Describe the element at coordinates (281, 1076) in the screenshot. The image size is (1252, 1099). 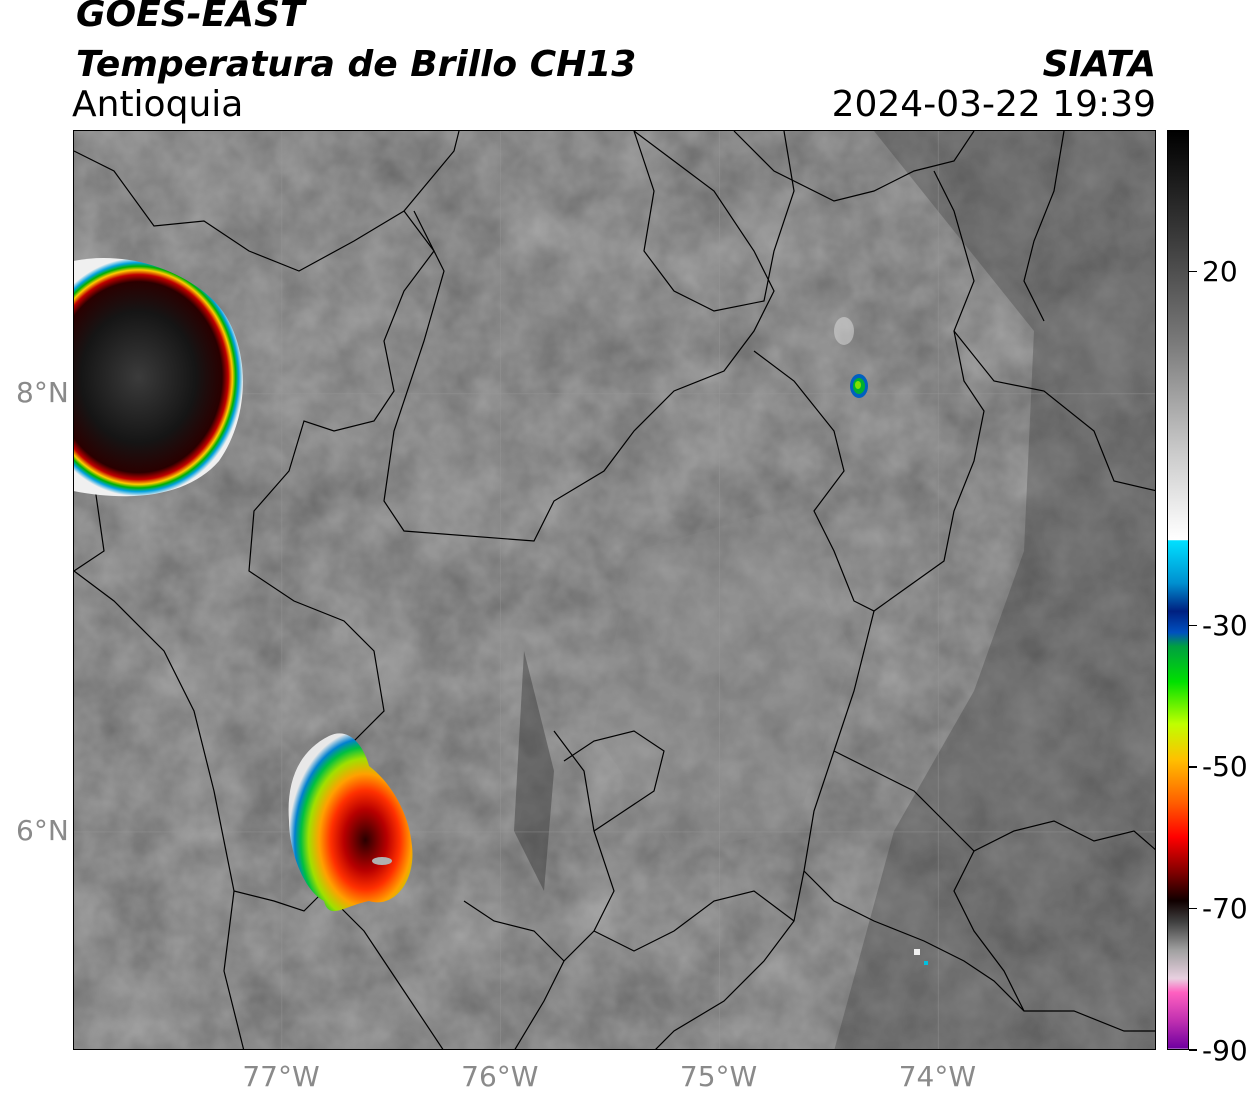
I see `x-tick-label: 77°W` at that location.